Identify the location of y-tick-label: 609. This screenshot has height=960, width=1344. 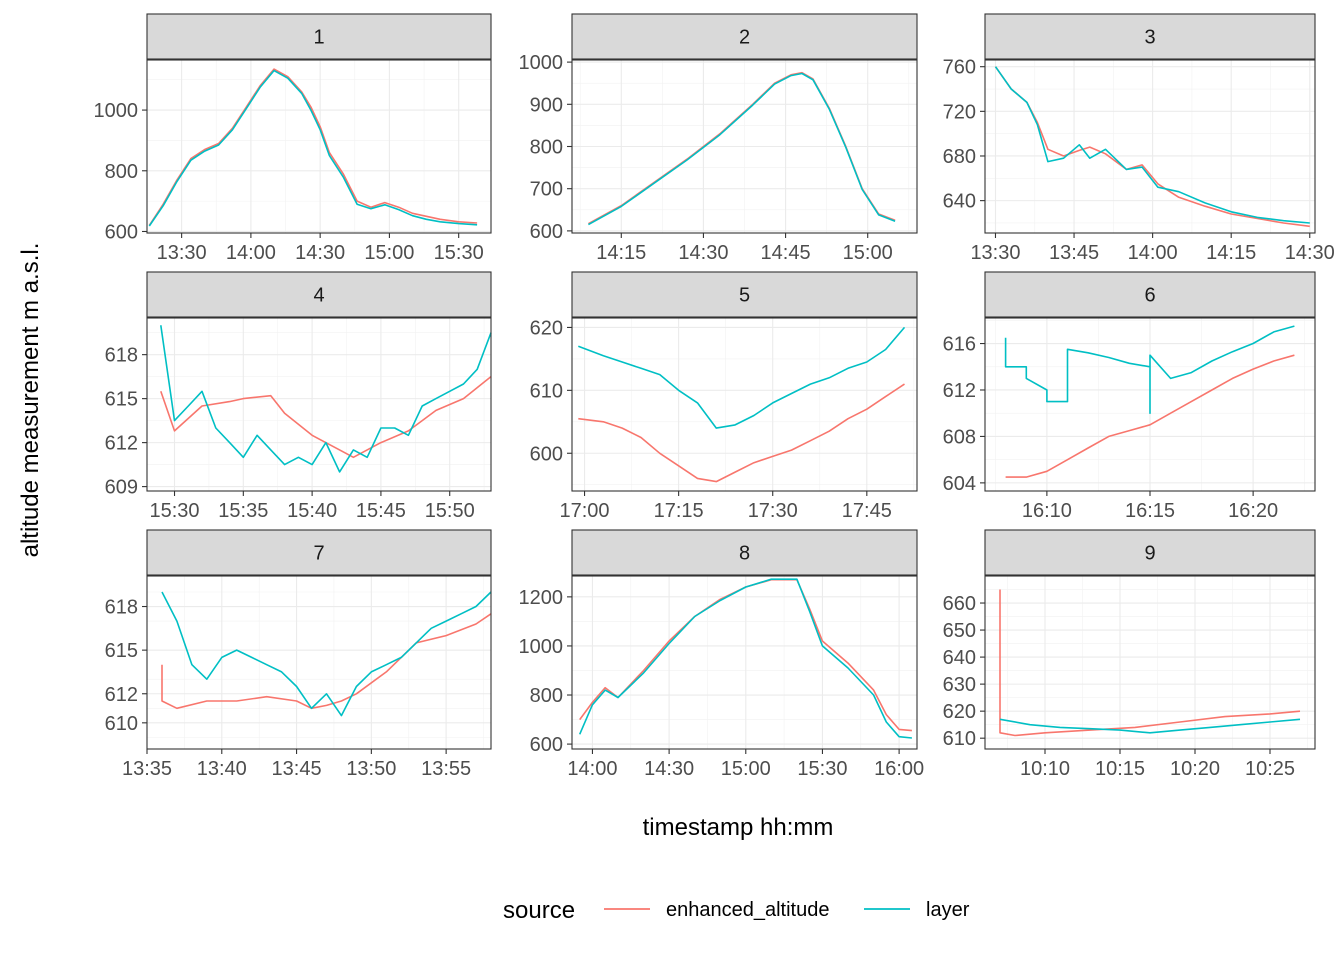
(121, 488).